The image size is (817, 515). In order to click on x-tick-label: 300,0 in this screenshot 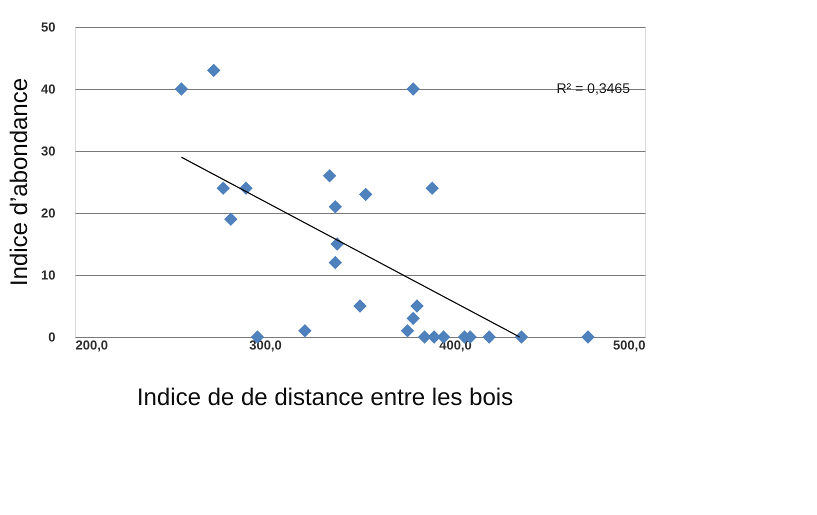, I will do `click(265, 345)`.